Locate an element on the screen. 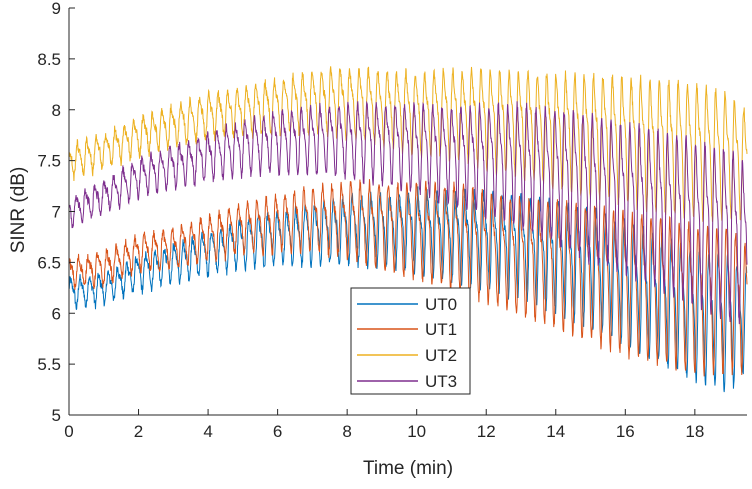  x-tick-label: 12 is located at coordinates (486, 431).